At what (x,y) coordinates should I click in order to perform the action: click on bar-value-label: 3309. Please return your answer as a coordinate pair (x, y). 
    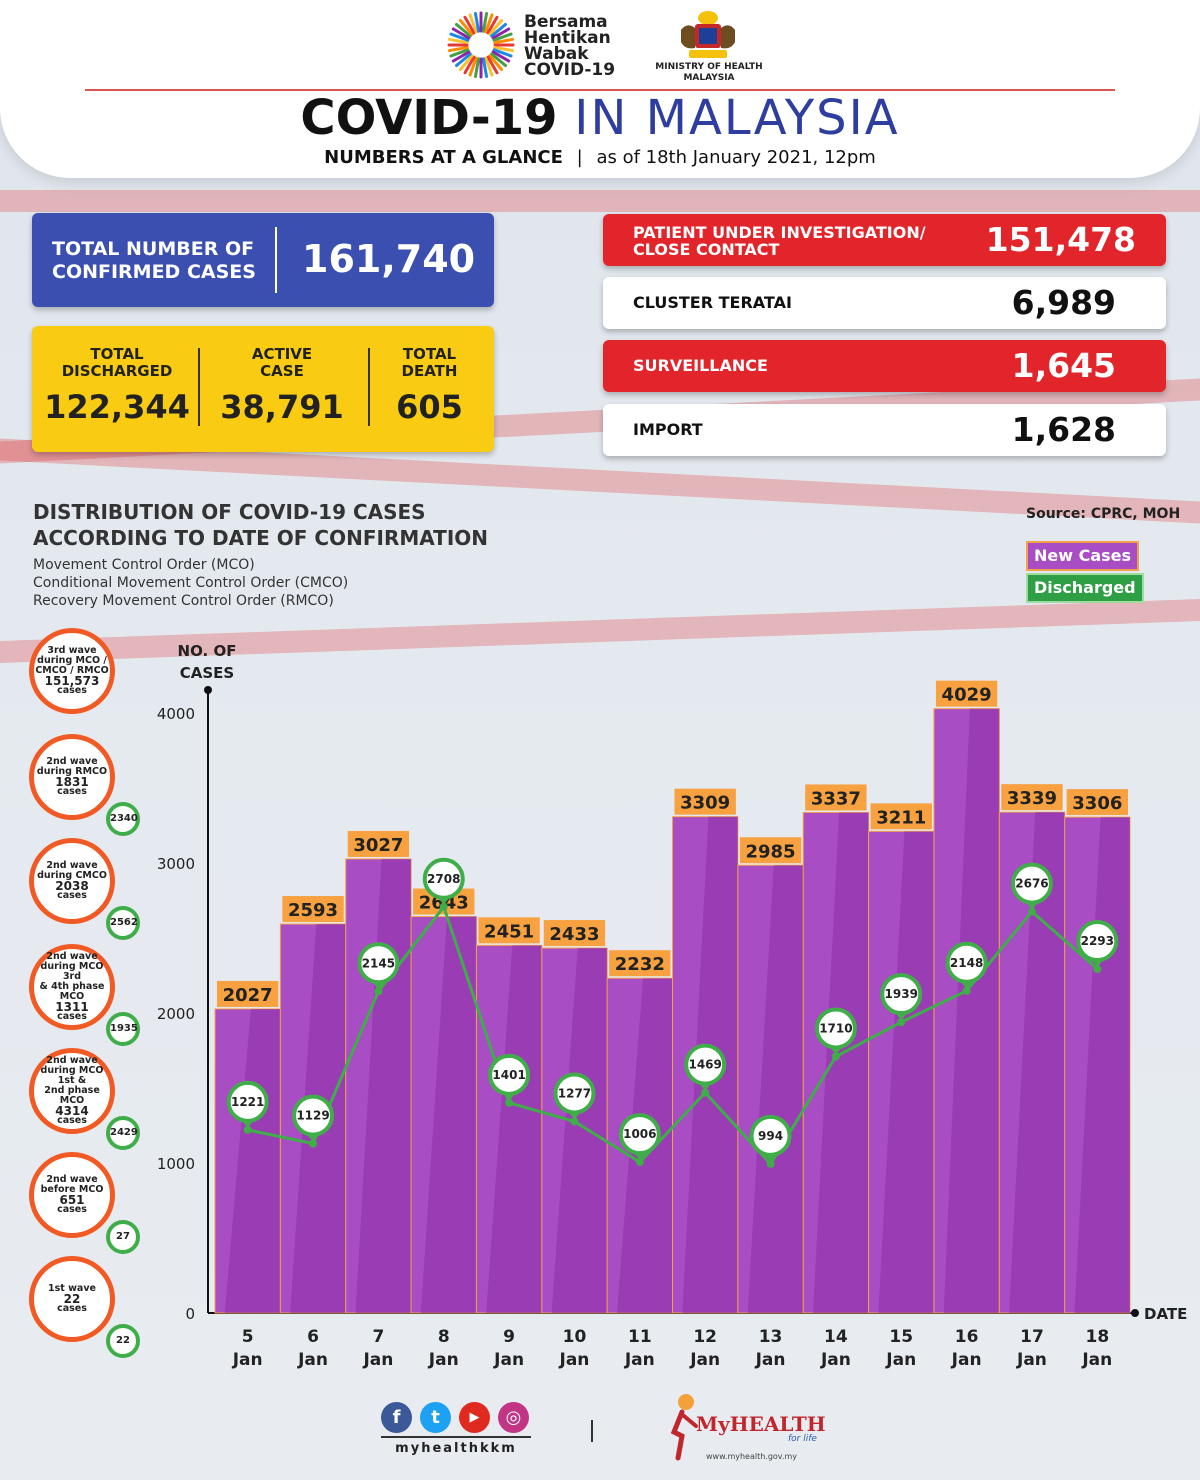
    Looking at the image, I should click on (705, 803).